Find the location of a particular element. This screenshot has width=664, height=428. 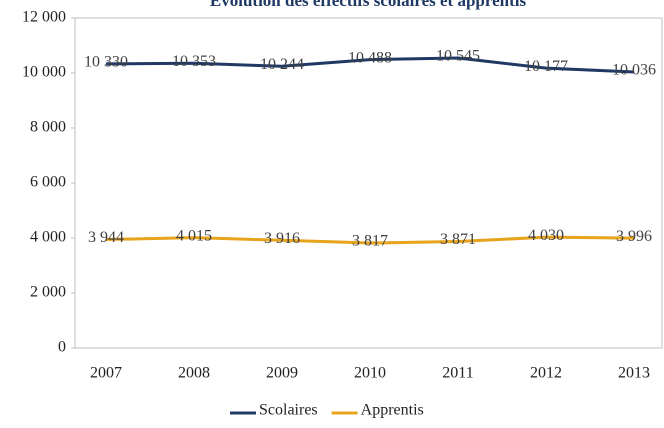

data-label: 10 330 is located at coordinates (106, 62).